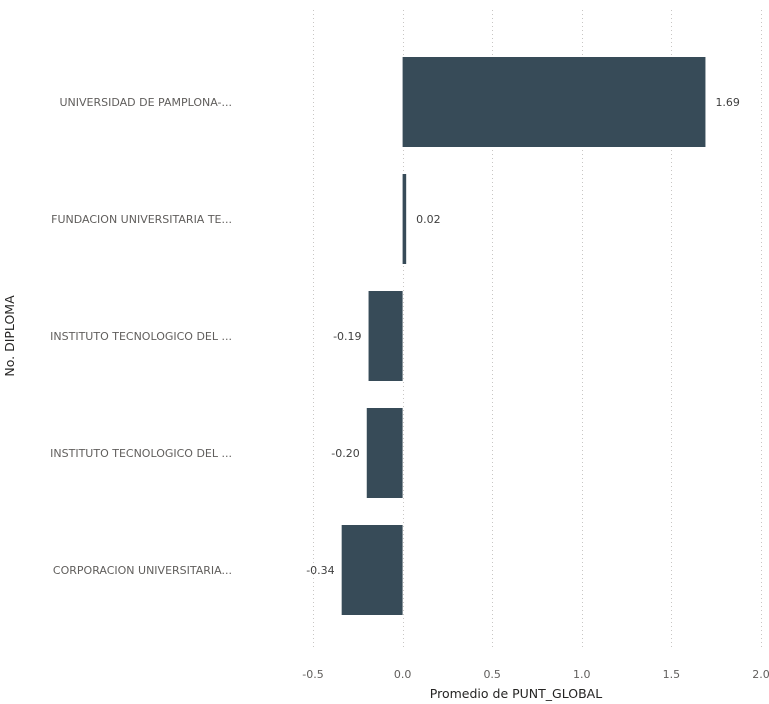  Describe the element at coordinates (582, 674) in the screenshot. I see `x-tick-label: 1.0` at that location.